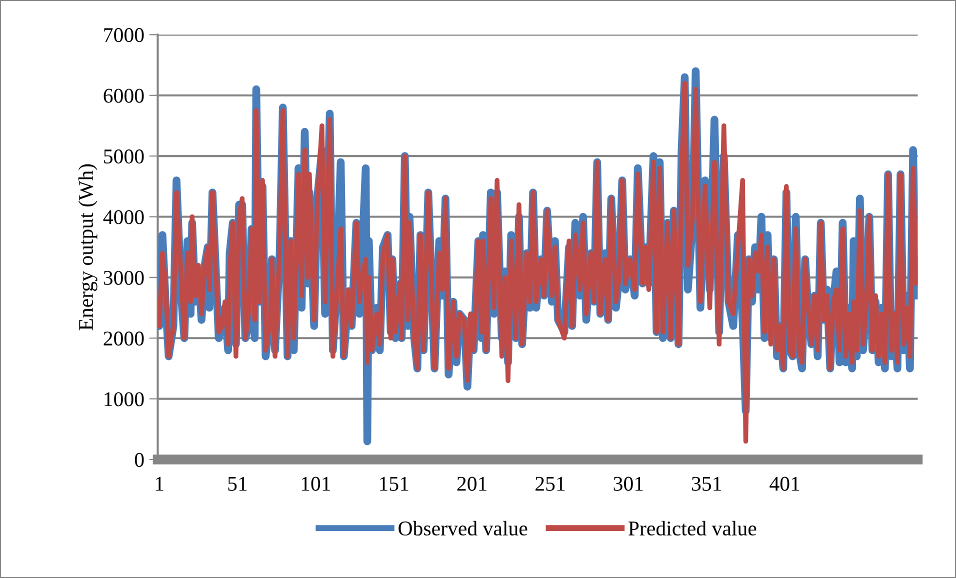  I want to click on y-tick-label: 5000, so click(124, 156).